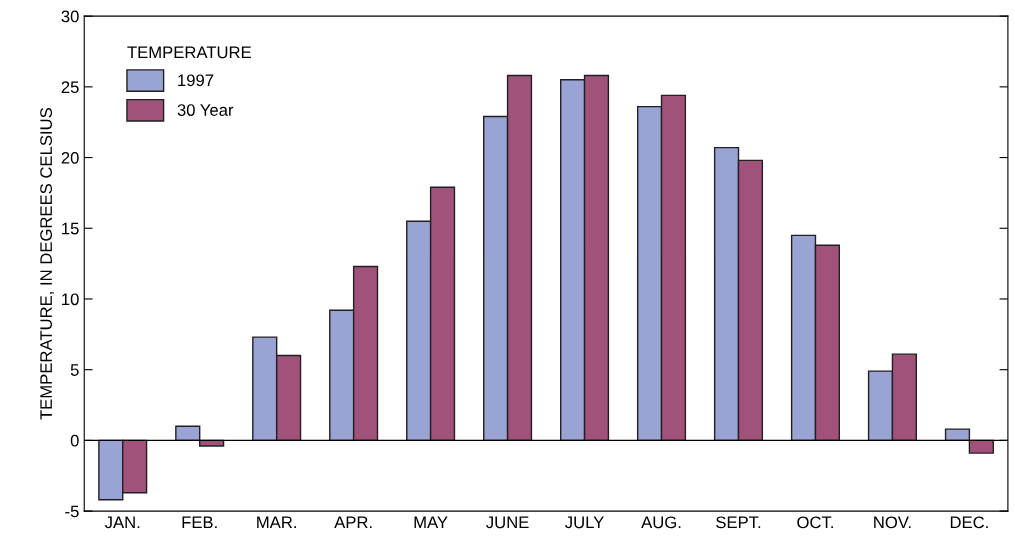  I want to click on x-tick-label: JULY, so click(584, 522).